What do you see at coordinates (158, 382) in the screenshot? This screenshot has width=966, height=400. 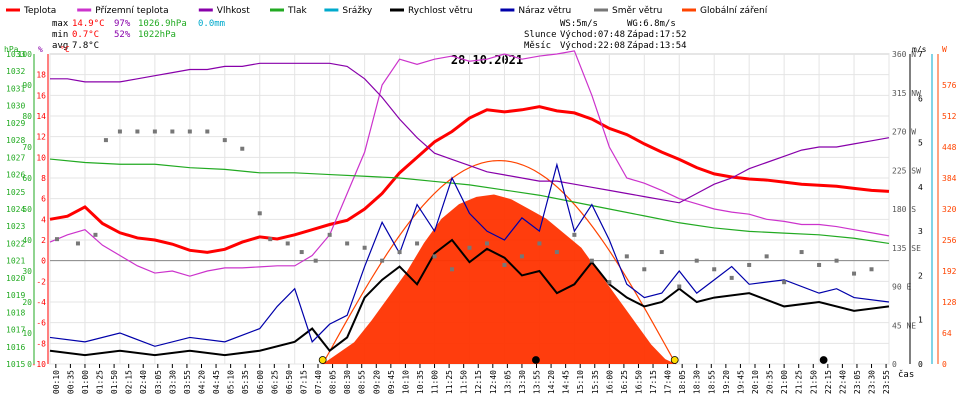 I see `x-tick-label: 03:05` at bounding box center [158, 382].